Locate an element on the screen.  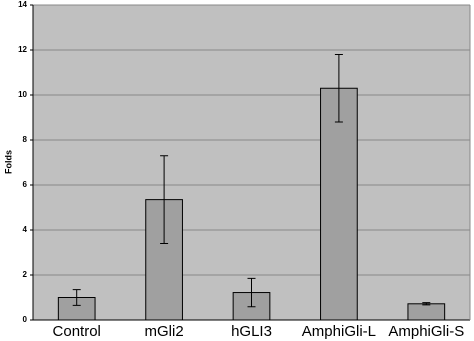
y-tick-label: 12 is located at coordinates (22, 49).